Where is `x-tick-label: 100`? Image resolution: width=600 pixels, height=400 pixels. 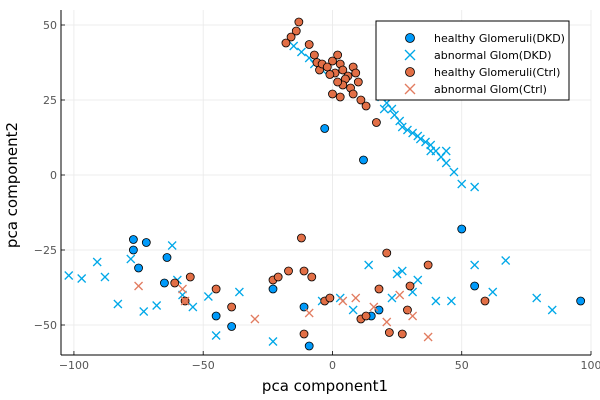 x-tick-label: 100 is located at coordinates (590, 365).